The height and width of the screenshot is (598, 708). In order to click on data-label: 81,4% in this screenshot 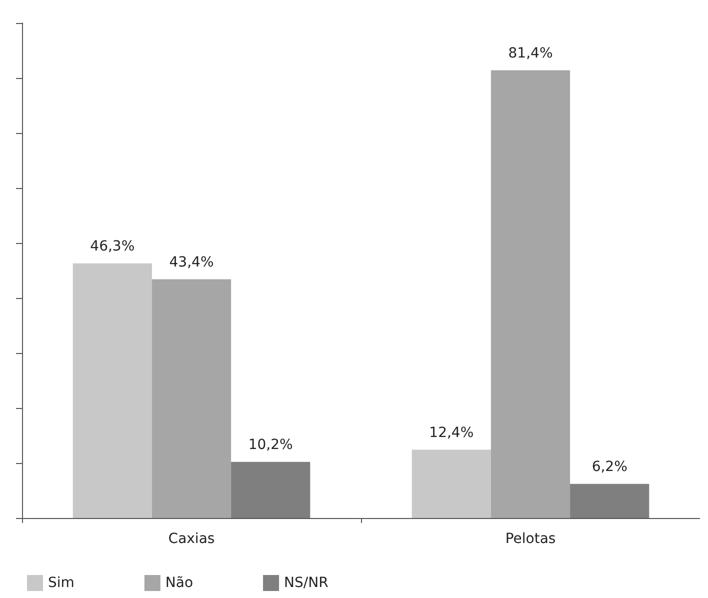, I will do `click(530, 53)`.